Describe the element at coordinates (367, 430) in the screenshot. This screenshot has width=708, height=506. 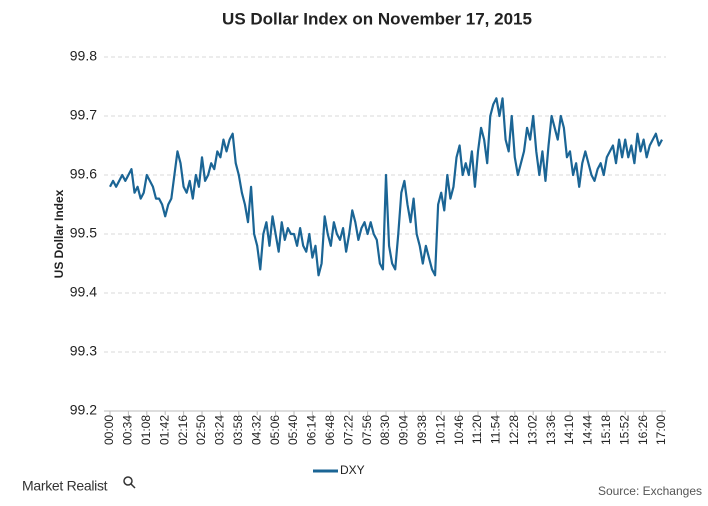
I see `x-tick-label: 07:56` at that location.